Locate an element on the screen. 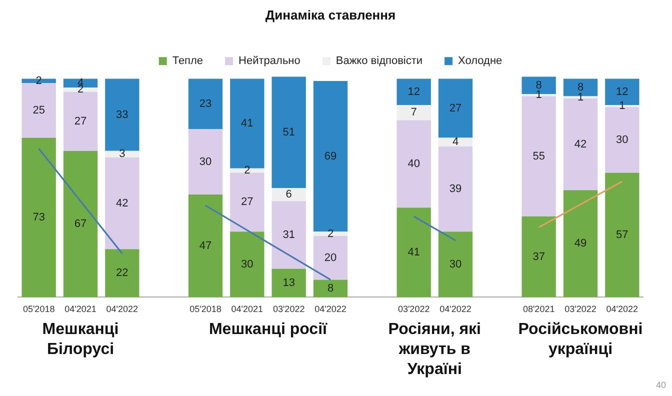 The height and width of the screenshot is (396, 672). data-label: 47 is located at coordinates (205, 246).